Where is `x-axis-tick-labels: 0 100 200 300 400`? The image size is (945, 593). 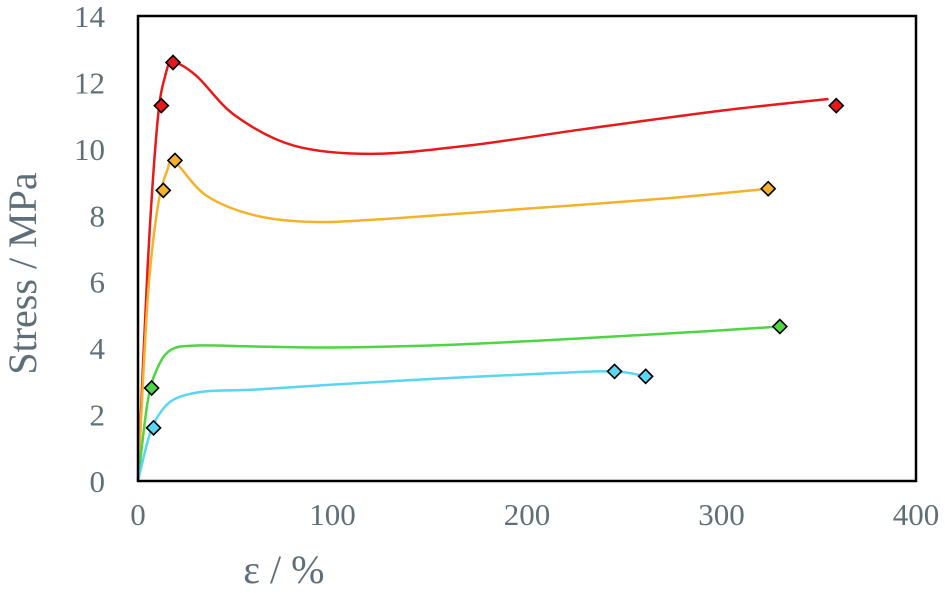
x-axis-tick-labels: 0 100 200 300 400 is located at coordinates (534, 514).